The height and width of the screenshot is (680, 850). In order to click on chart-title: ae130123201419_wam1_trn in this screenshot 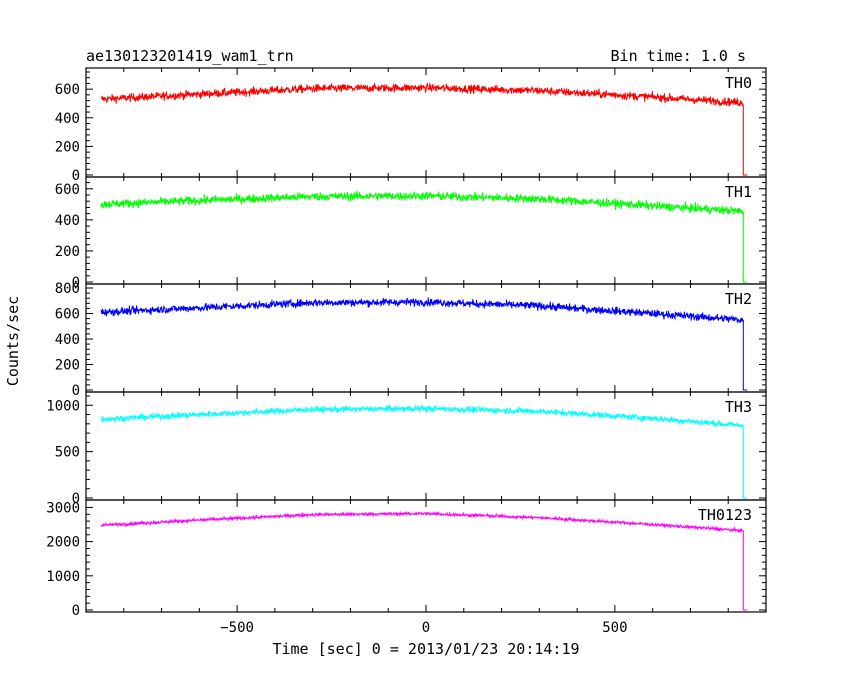, I will do `click(190, 56)`.